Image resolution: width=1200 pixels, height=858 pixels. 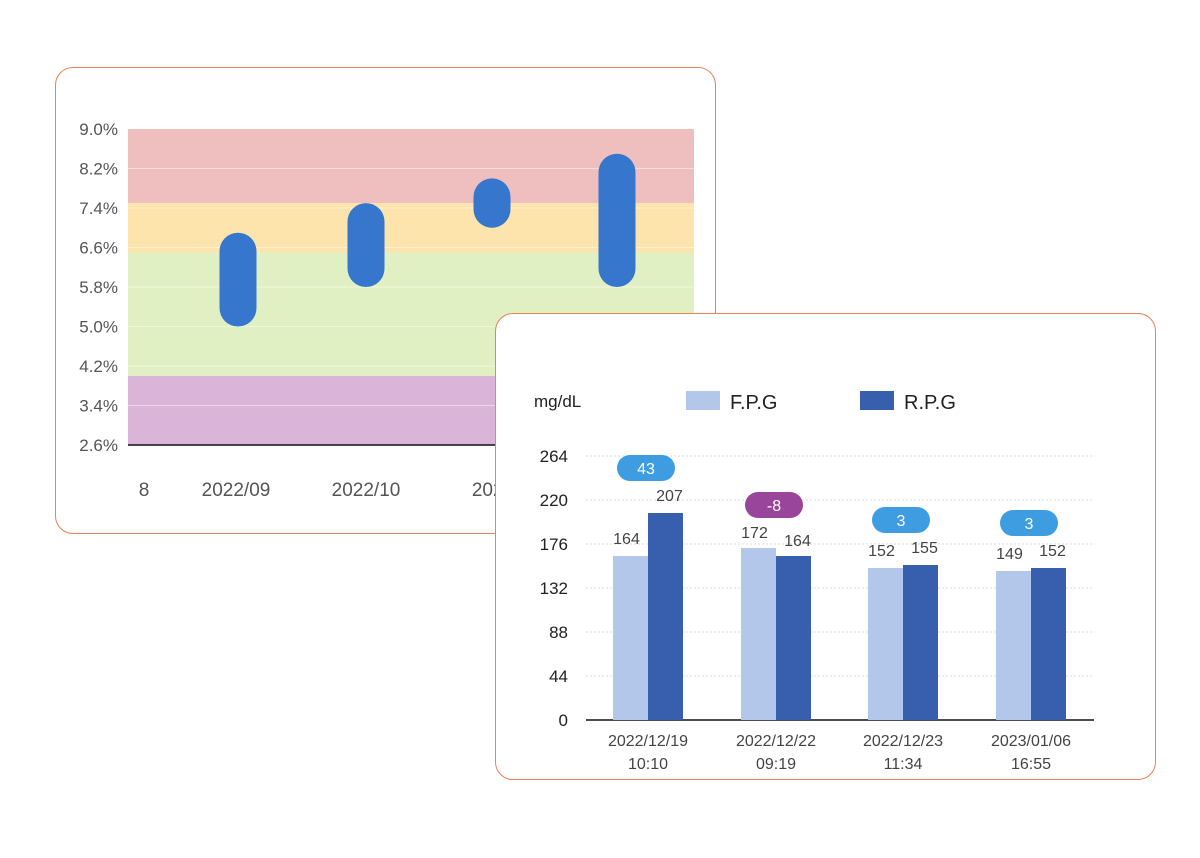 I want to click on y-tick-label: 5.0%, so click(x=98, y=327).